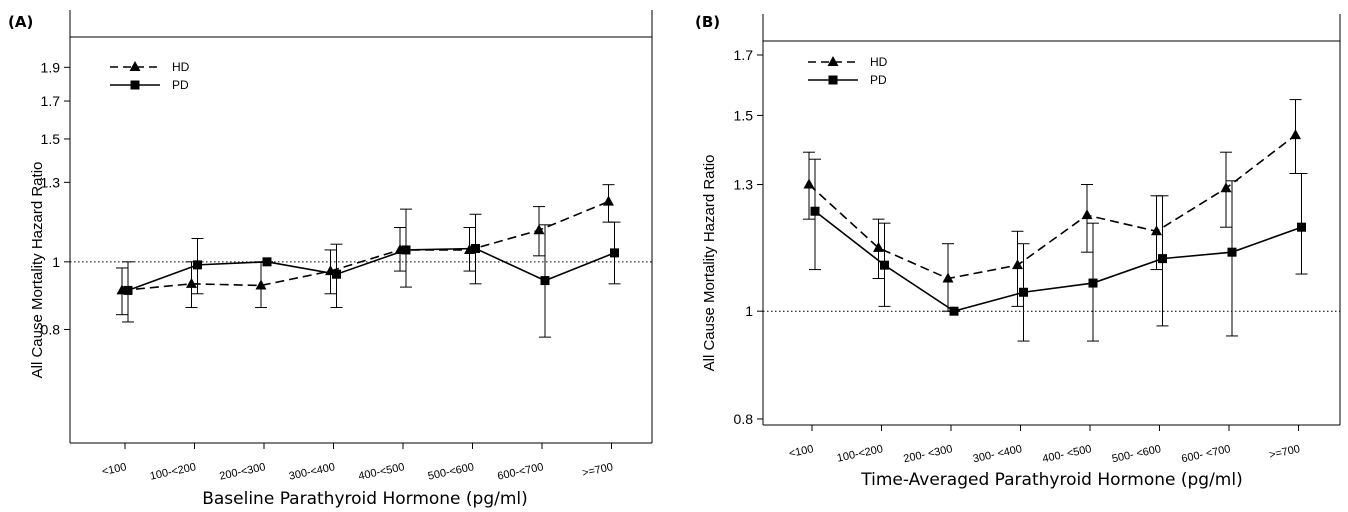  What do you see at coordinates (51, 67) in the screenshot?
I see `y-tick-label: 1.9` at bounding box center [51, 67].